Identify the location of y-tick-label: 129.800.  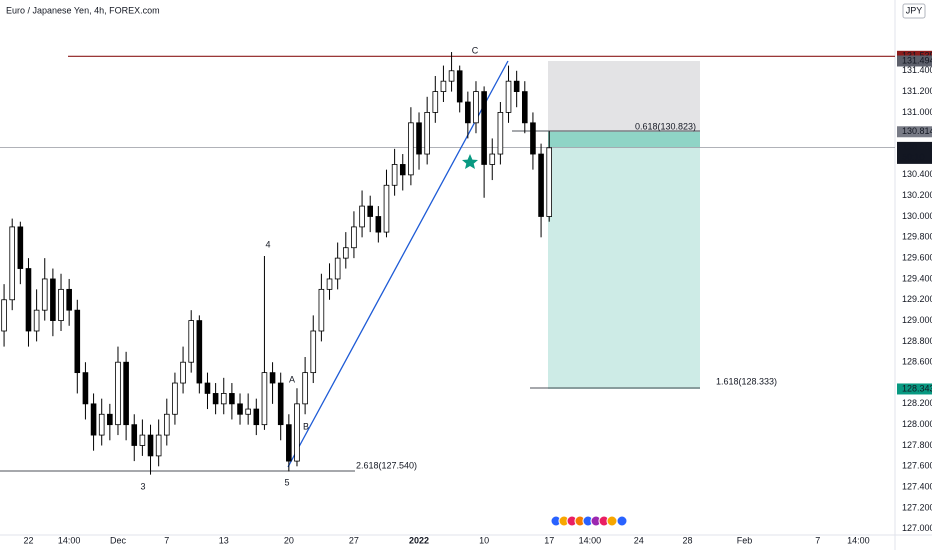
(917, 237).